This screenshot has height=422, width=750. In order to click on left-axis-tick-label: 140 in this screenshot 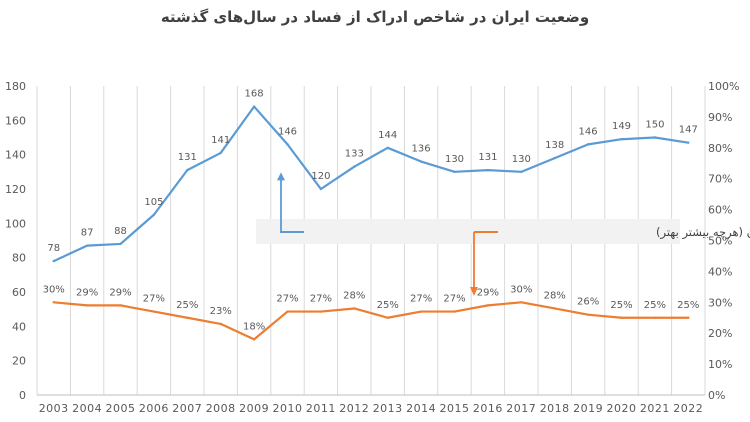, I will do `click(15, 155)`.